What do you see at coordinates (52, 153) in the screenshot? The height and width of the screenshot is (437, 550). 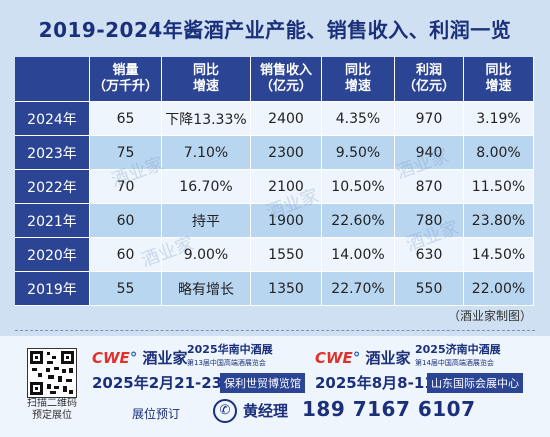 I see `row-year: 2023年` at bounding box center [52, 153].